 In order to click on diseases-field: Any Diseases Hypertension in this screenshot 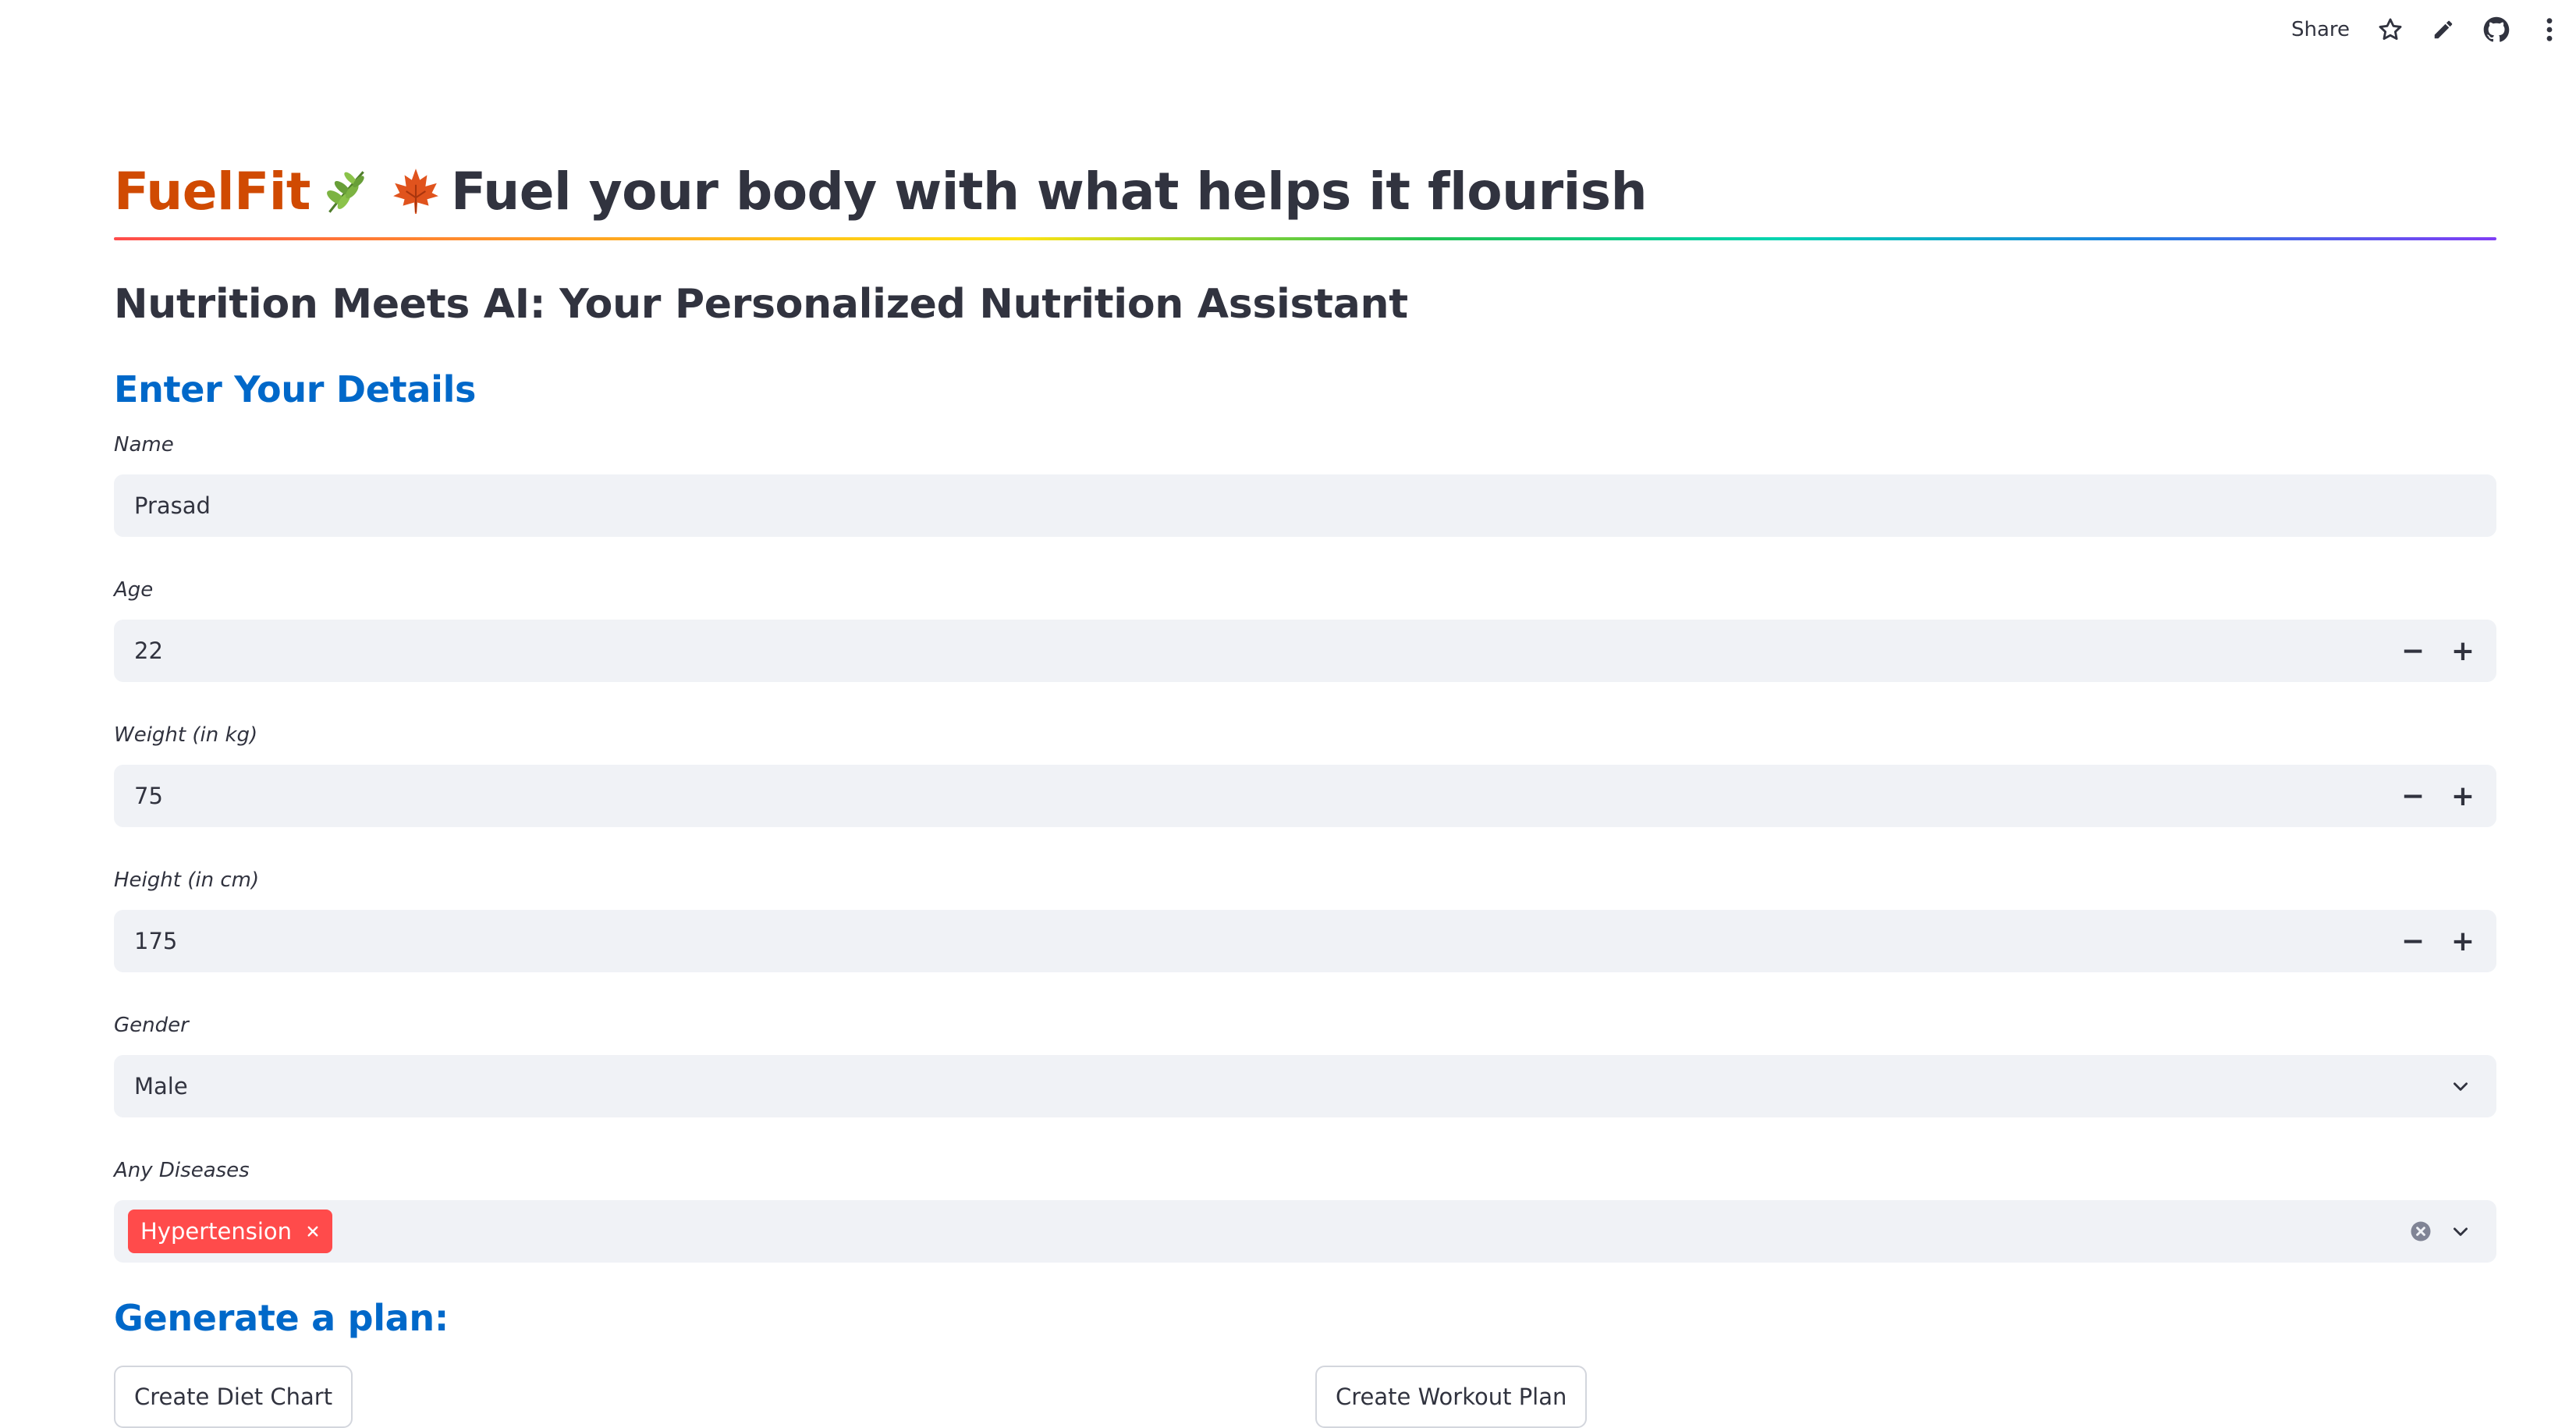, I will do `click(1305, 1209)`.